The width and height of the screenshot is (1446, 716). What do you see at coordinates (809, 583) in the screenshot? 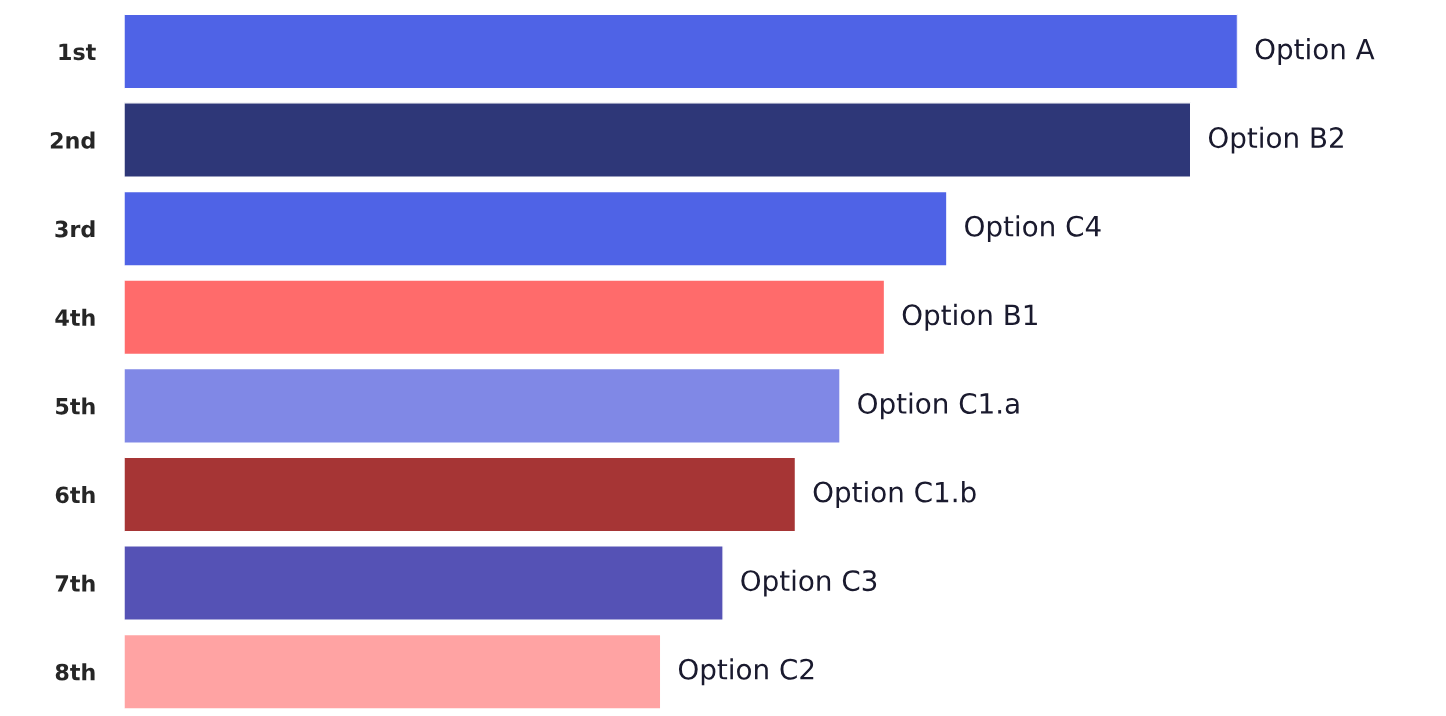
I see `annotation: Option C3` at bounding box center [809, 583].